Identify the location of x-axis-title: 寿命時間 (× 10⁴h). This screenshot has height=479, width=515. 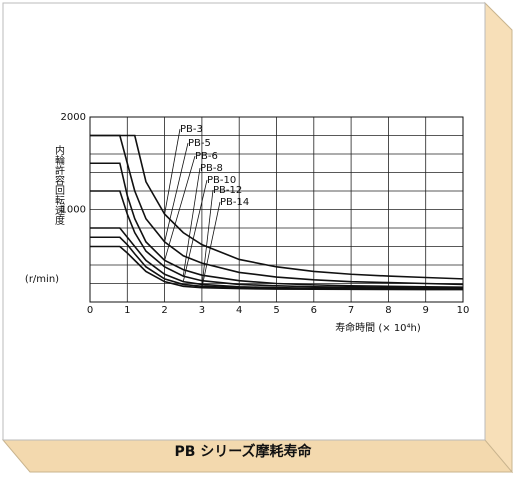
(378, 327).